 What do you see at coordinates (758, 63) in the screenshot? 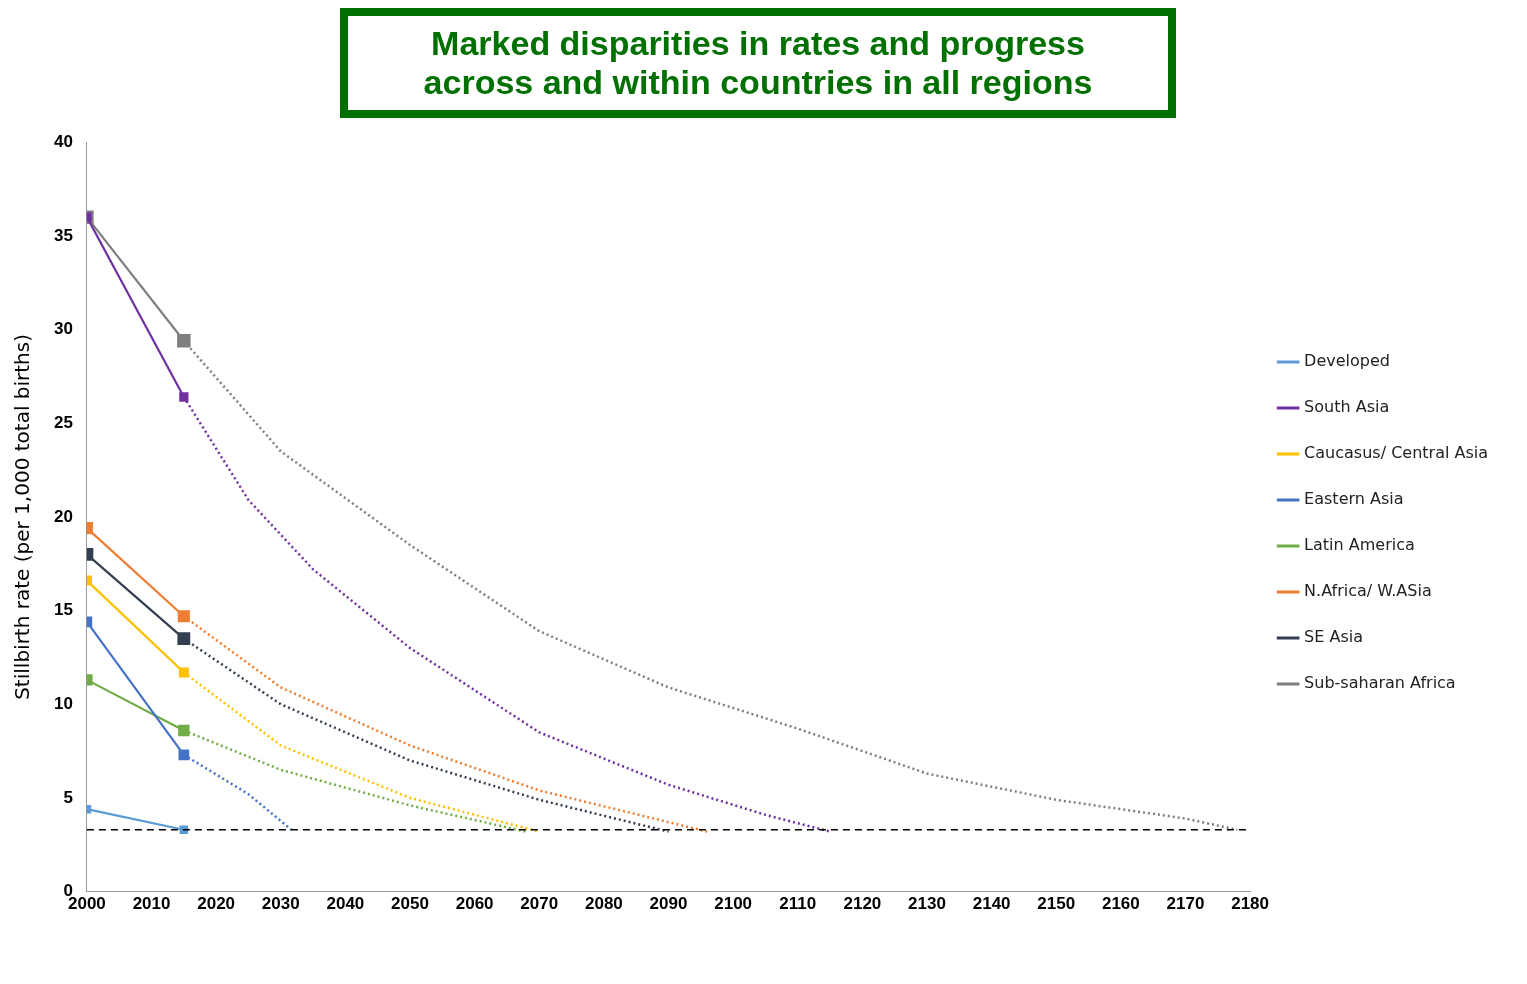
I see `chart-title: Marked disparities in rates and progress across and within countries in all regions` at bounding box center [758, 63].